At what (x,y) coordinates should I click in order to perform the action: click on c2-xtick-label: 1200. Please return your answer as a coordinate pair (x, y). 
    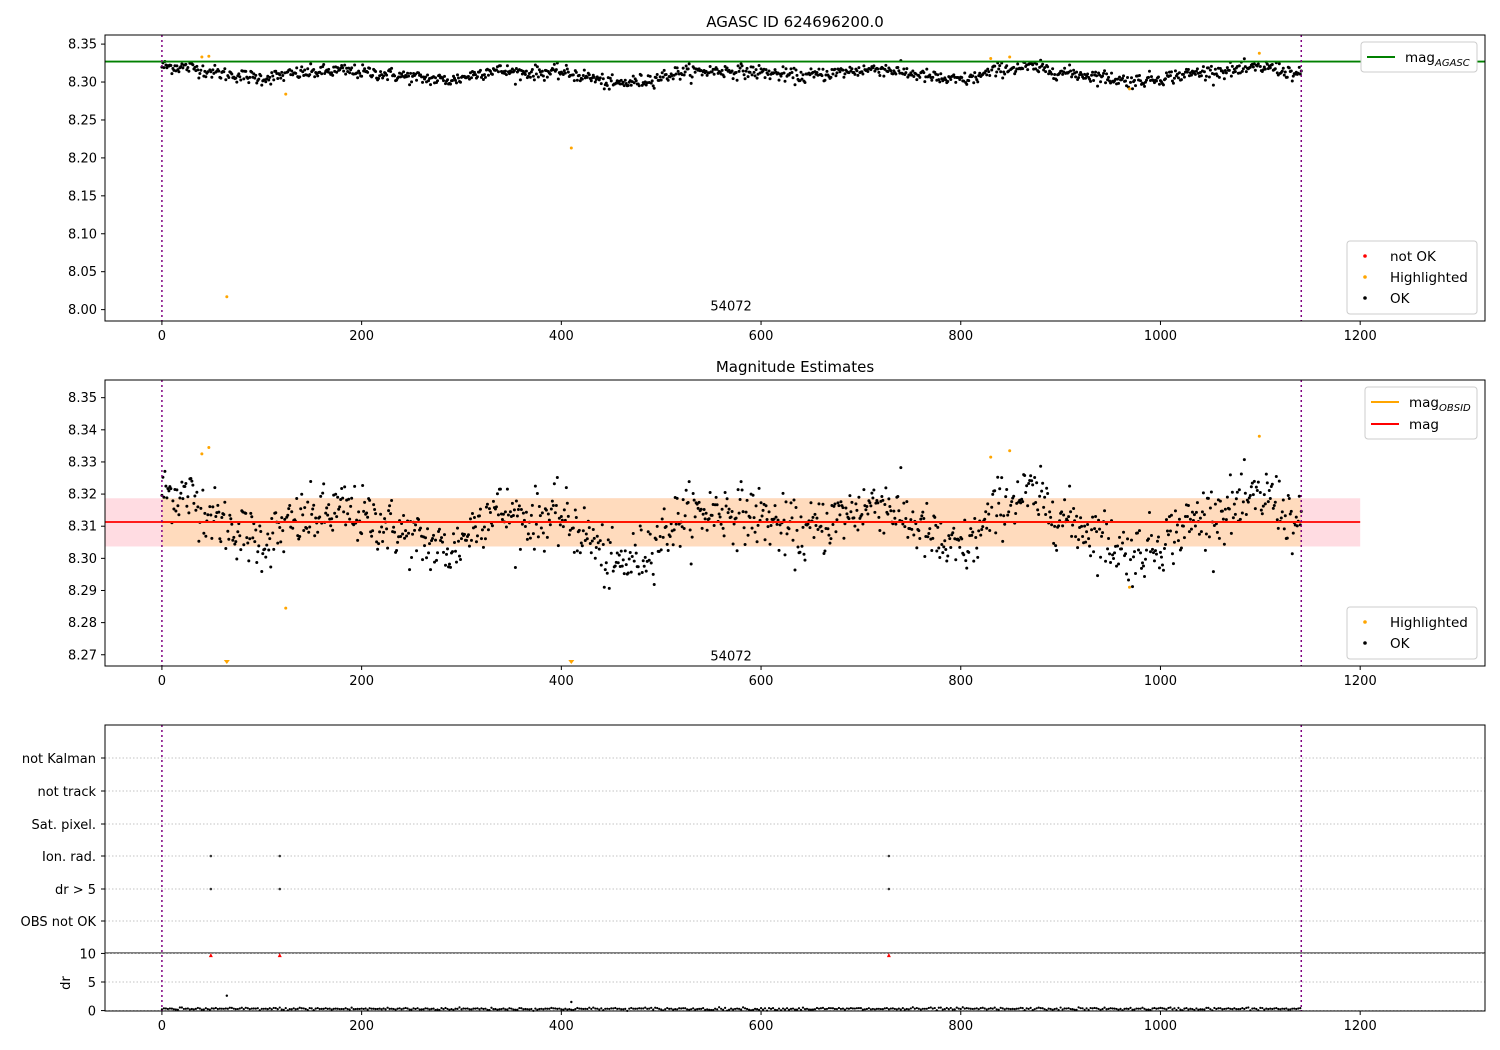
    Looking at the image, I should click on (1360, 1026).